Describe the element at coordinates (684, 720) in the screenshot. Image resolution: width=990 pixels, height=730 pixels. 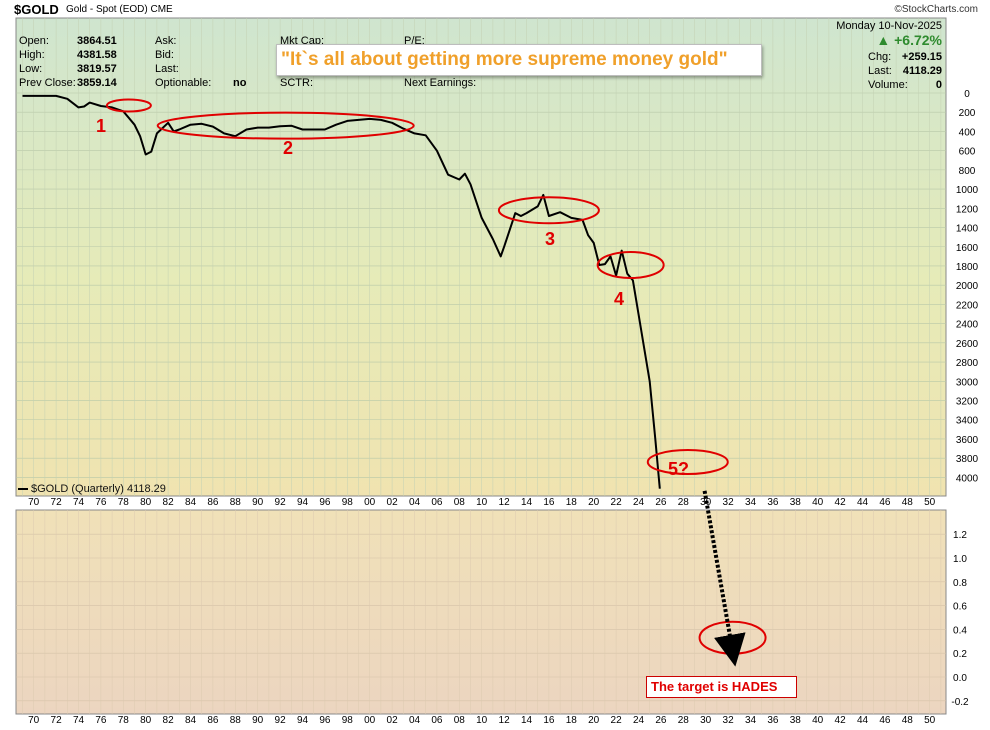
I see `x-tick-label: 28` at that location.